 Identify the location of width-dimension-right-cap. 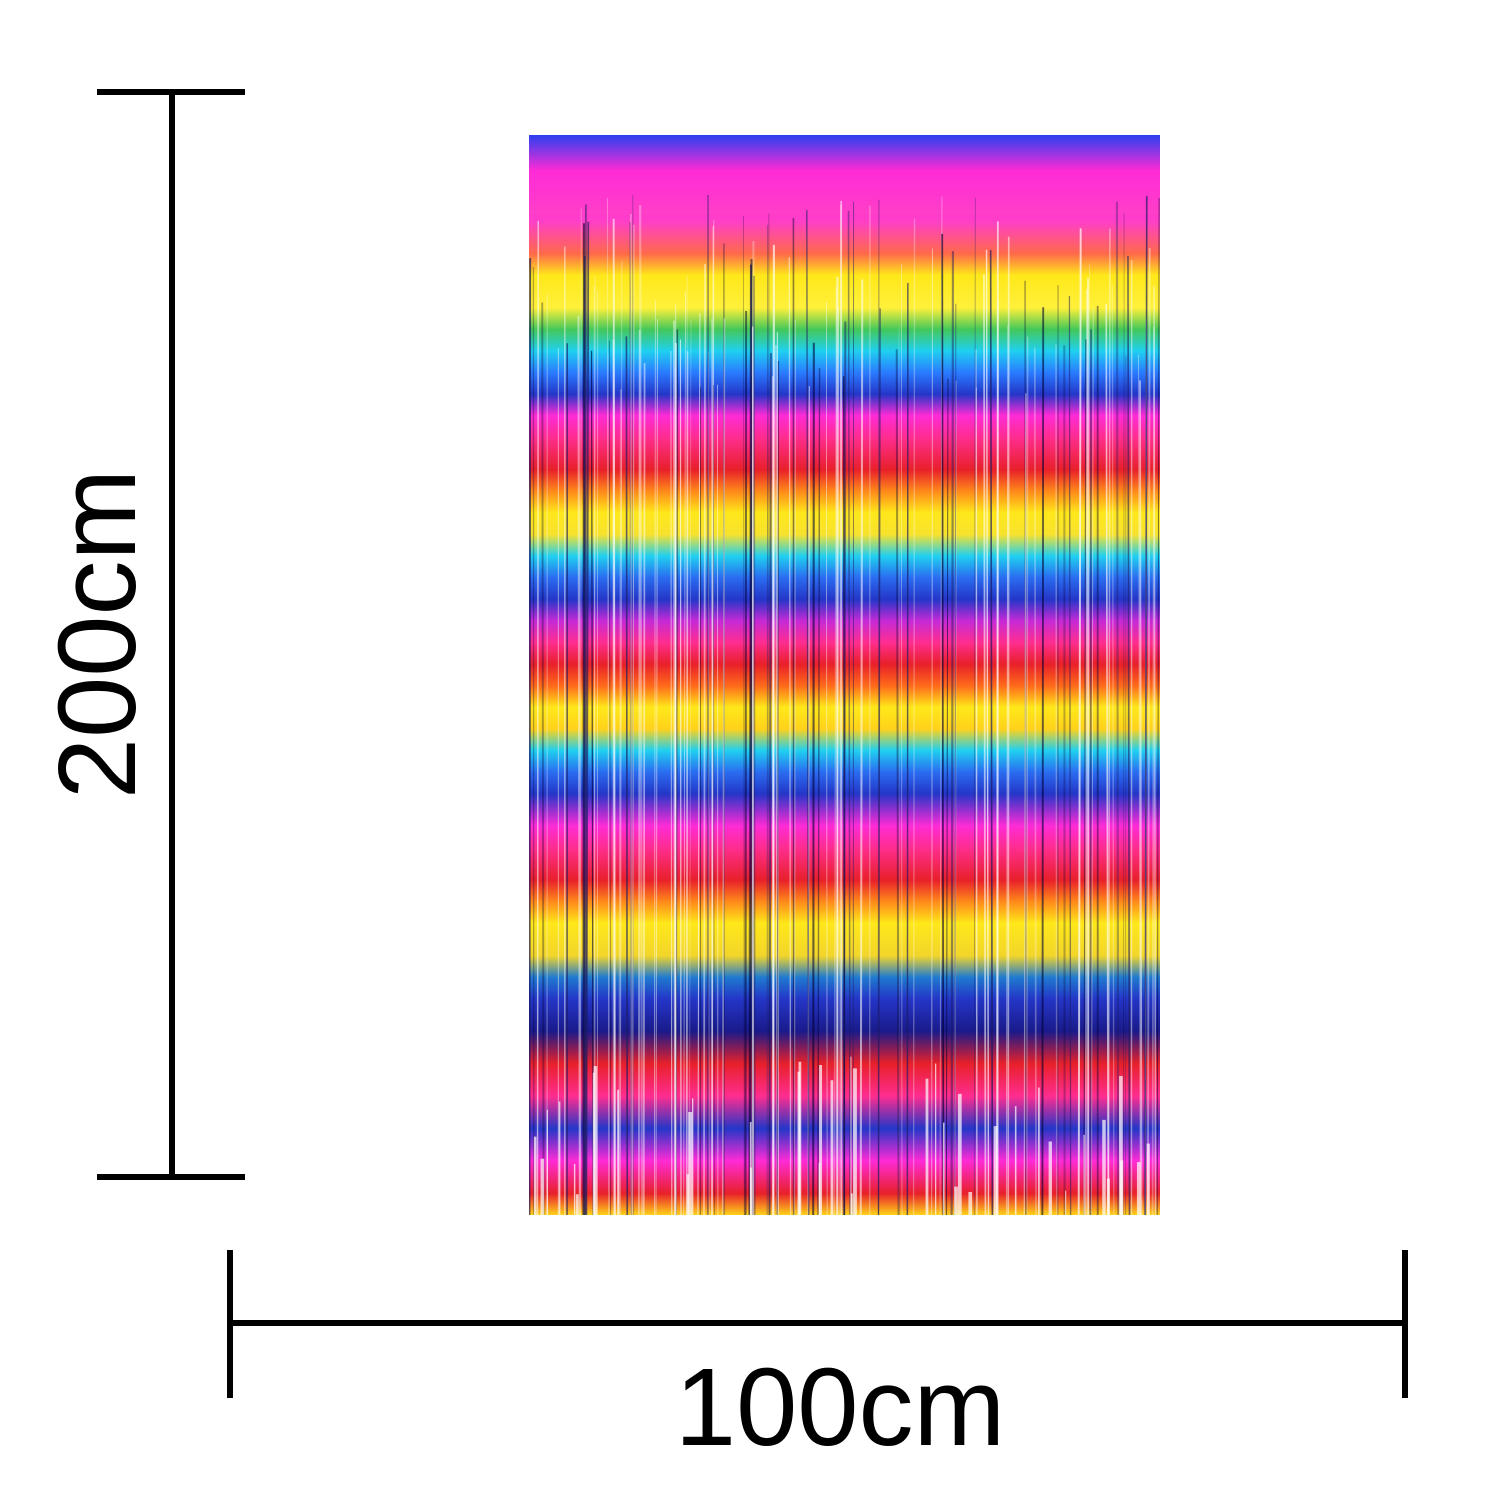
(1405, 1324).